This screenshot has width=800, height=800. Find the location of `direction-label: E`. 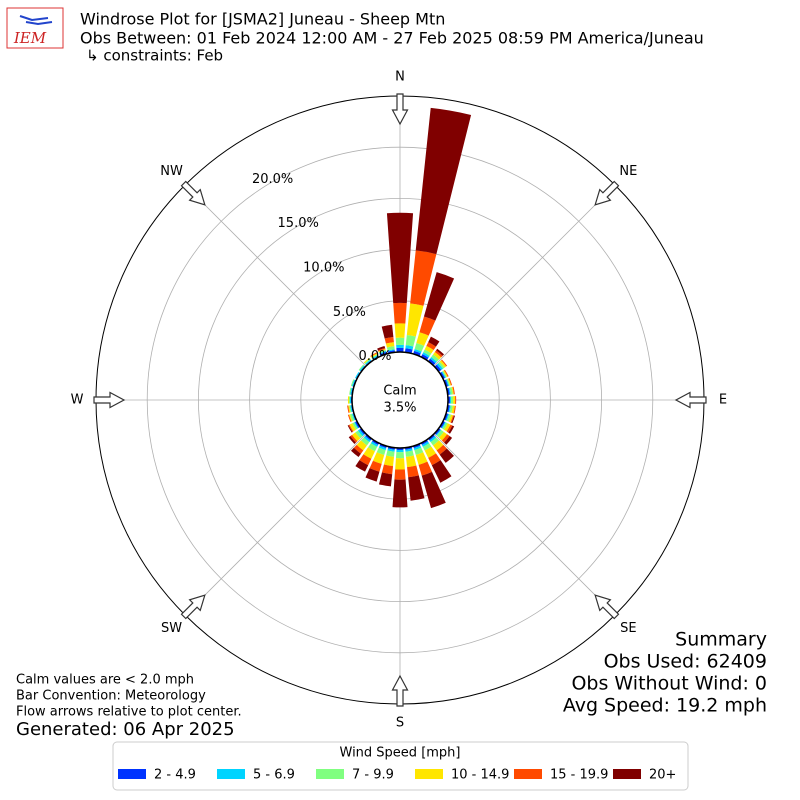

direction-label: E is located at coordinates (723, 400).